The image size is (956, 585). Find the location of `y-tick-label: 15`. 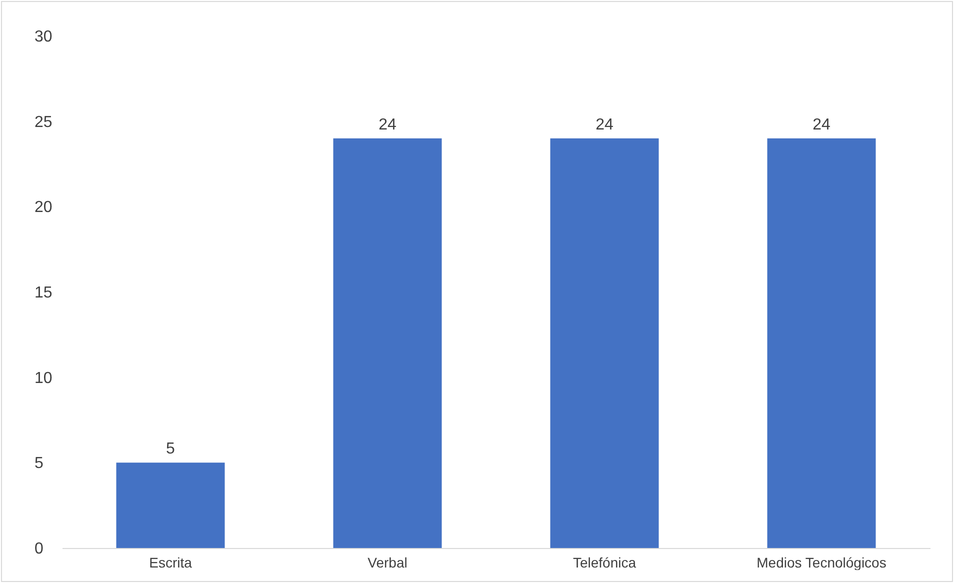

y-tick-label: 15 is located at coordinates (43, 293).